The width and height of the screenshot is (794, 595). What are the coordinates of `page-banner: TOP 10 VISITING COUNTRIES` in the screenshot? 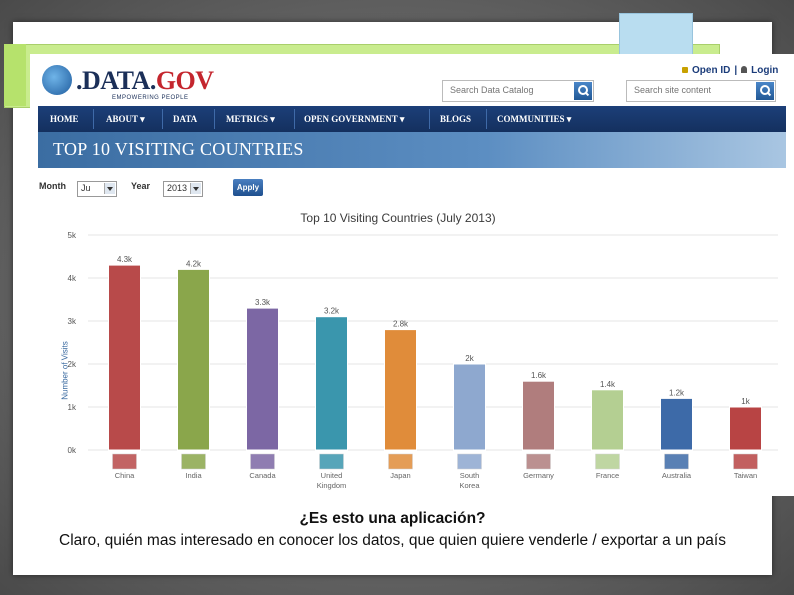 It's located at (412, 150).